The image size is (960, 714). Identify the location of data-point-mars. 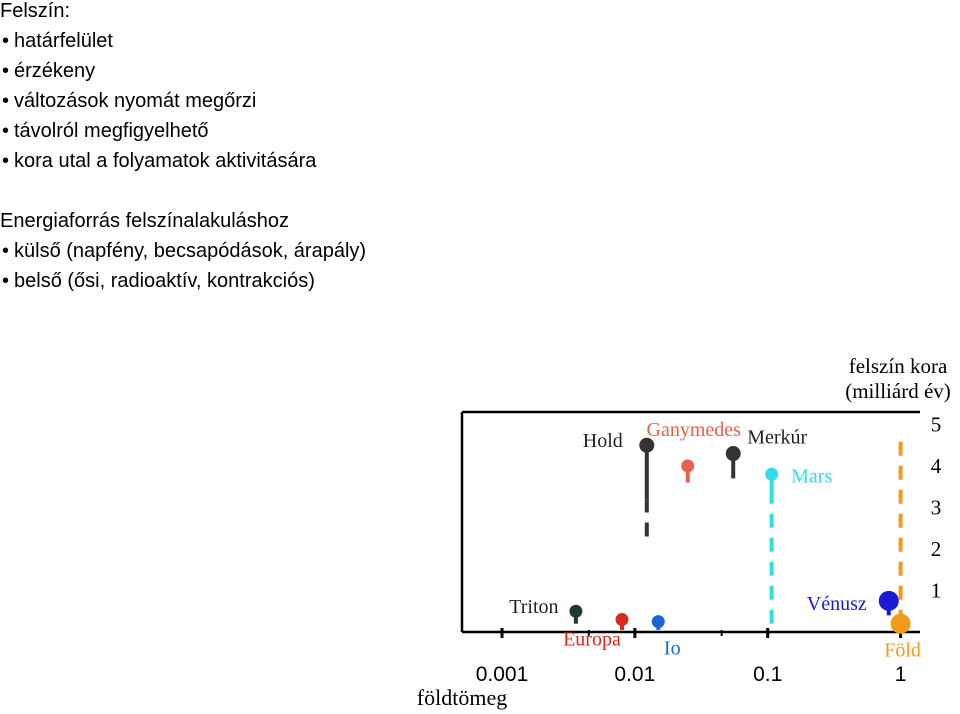
(772, 474).